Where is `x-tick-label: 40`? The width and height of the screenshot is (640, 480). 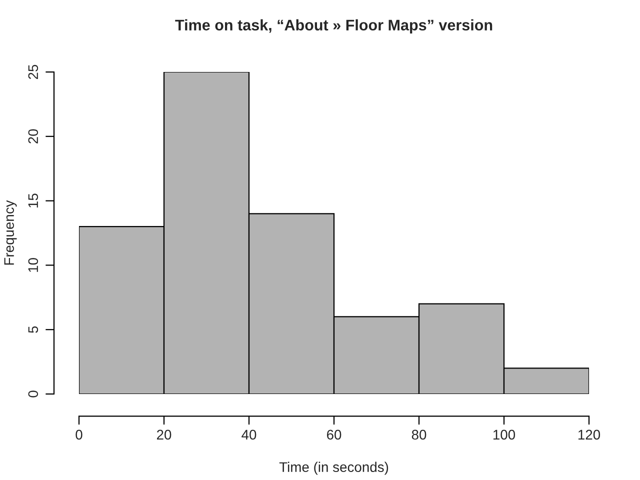
x-tick-label: 40 is located at coordinates (249, 435).